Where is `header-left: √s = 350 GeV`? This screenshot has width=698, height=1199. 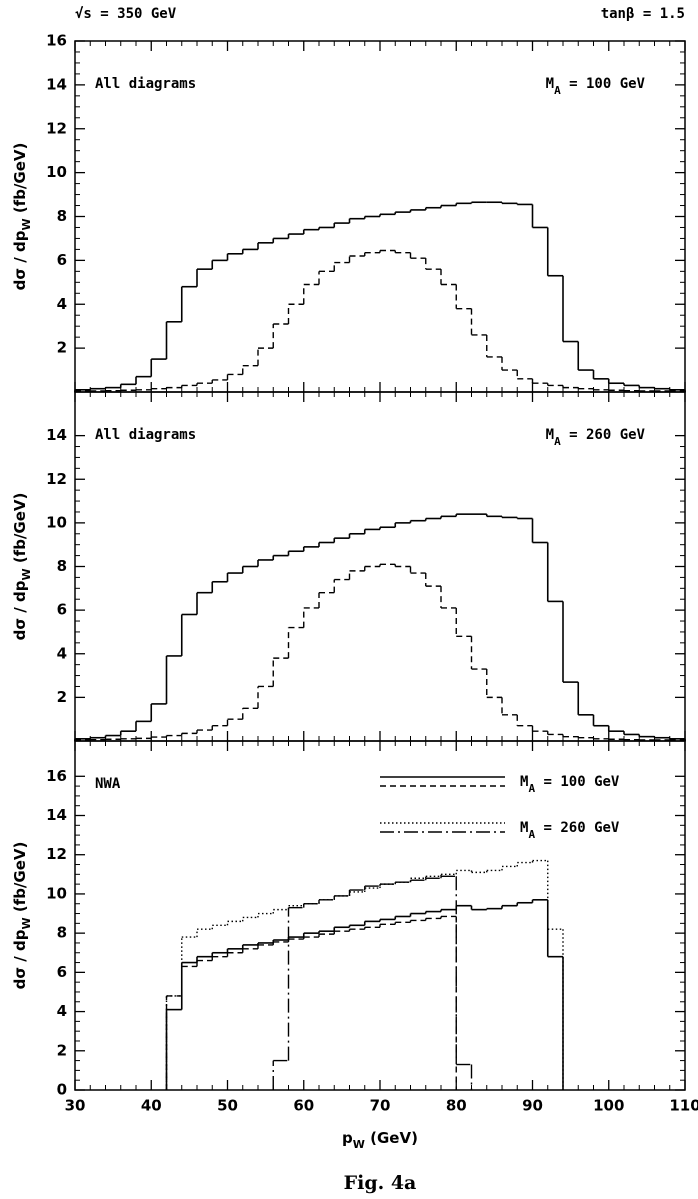 header-left: √s = 350 GeV is located at coordinates (126, 14).